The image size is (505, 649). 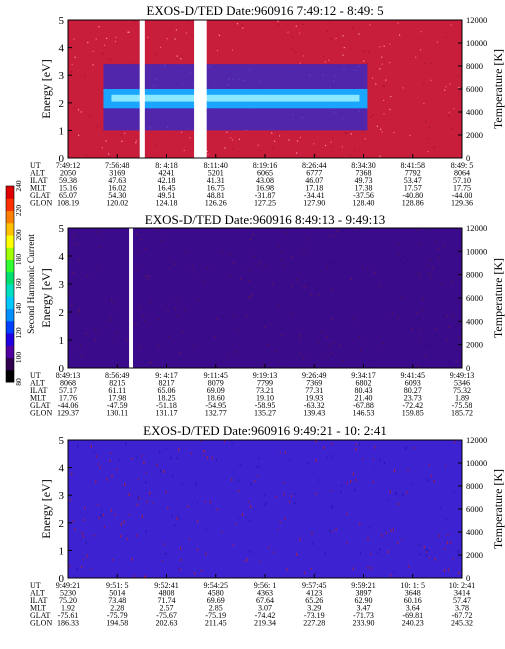 What do you see at coordinates (38, 398) in the screenshot?
I see `ephemeris-row-label: MLT` at bounding box center [38, 398].